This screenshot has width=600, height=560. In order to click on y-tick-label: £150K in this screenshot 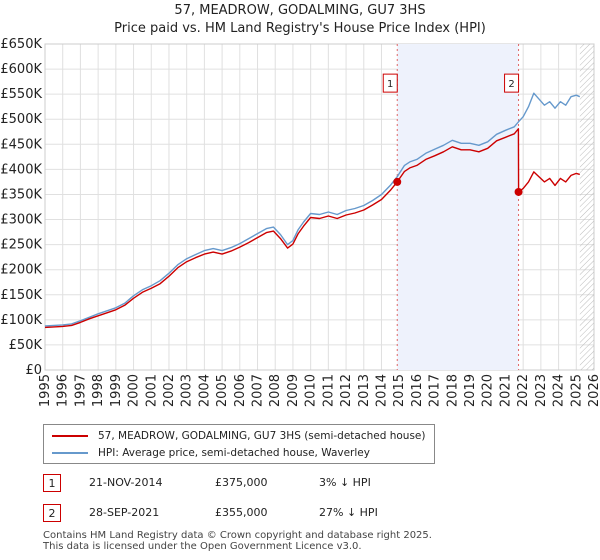, I will do `click(21, 295)`.